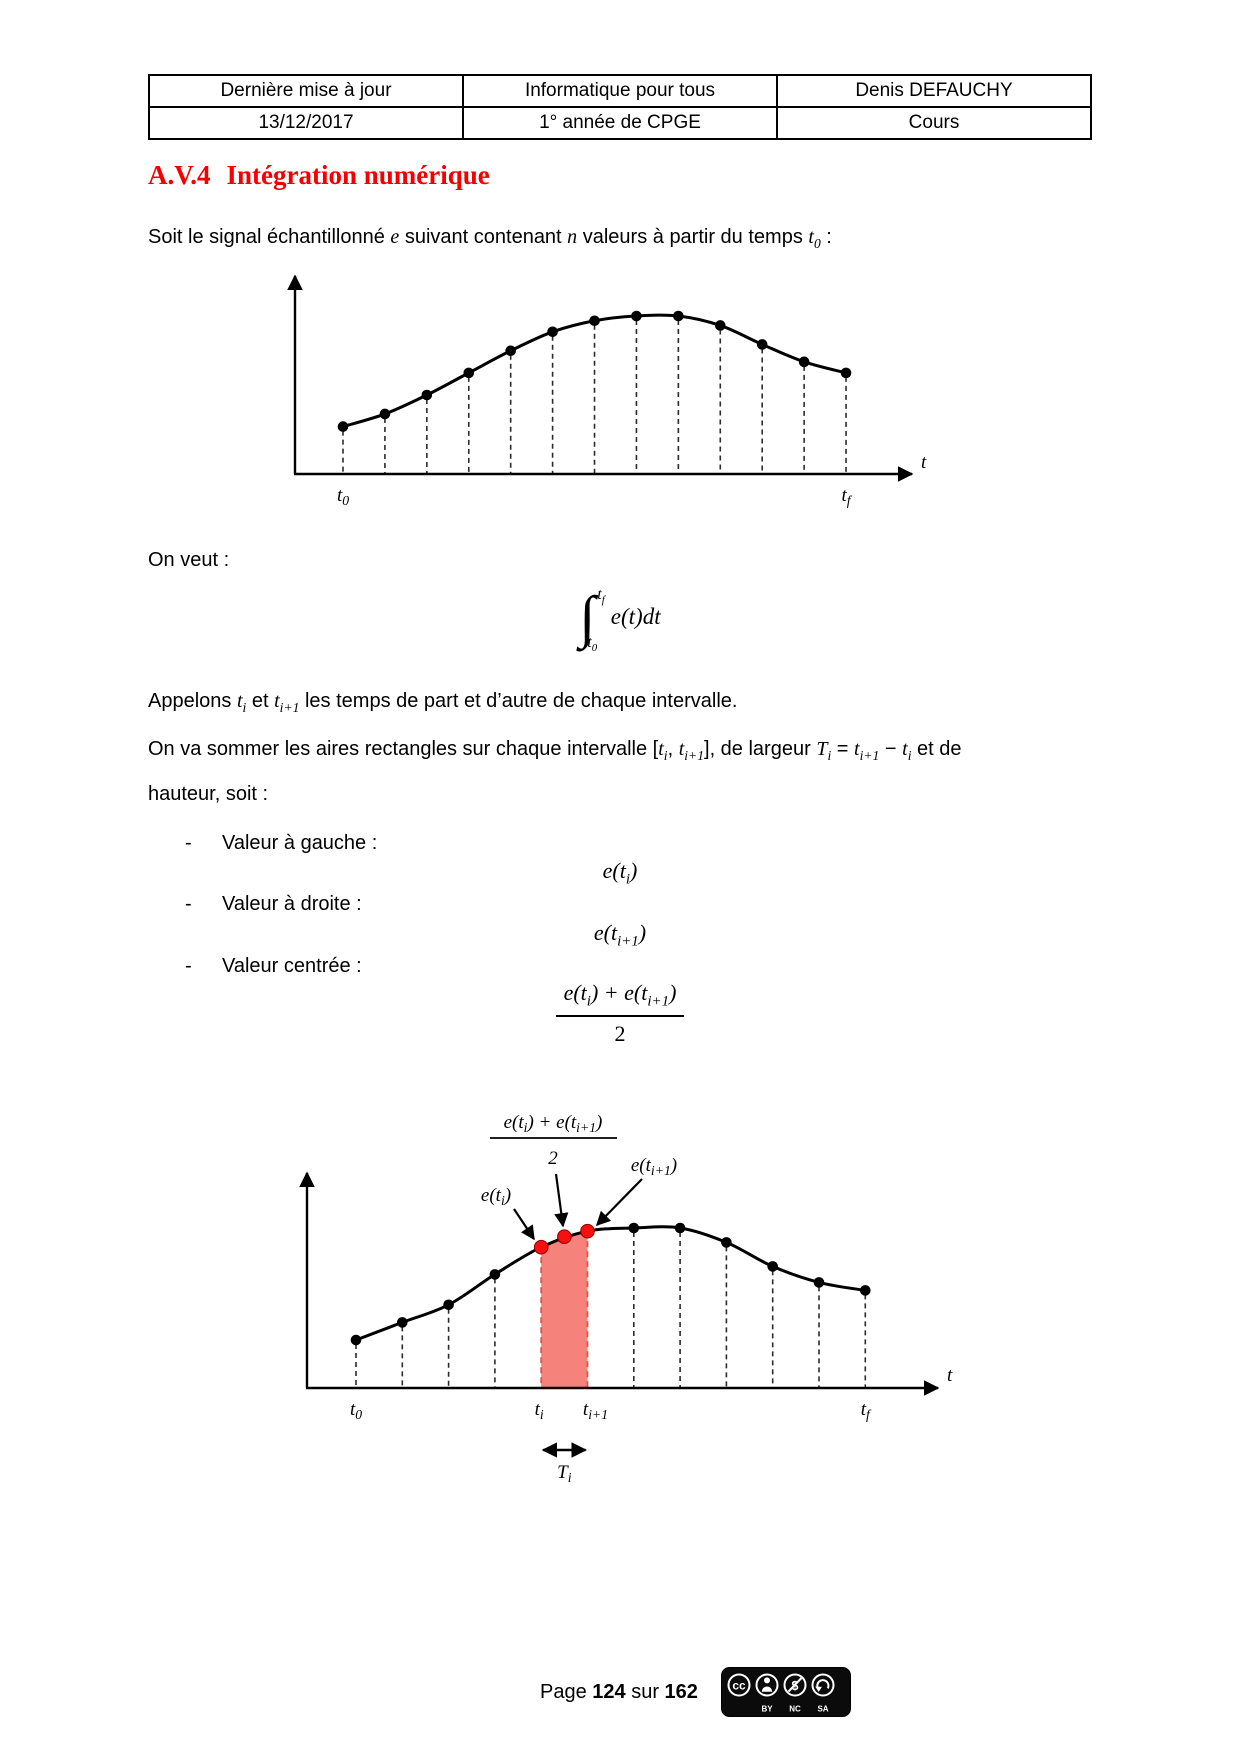 The image size is (1240, 1754). I want to click on cc-by-nc-sa-badge: cc $ BY NC SA, so click(785, 1692).